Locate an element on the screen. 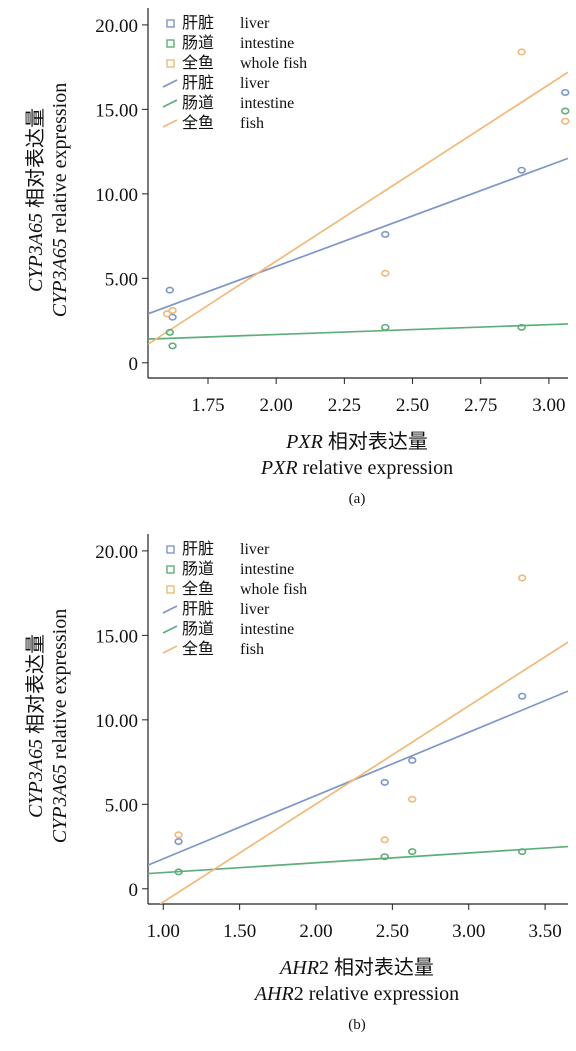 The height and width of the screenshot is (1051, 576). x-axis-title-zh-rest: 2 相对表达量 is located at coordinates (376, 967).